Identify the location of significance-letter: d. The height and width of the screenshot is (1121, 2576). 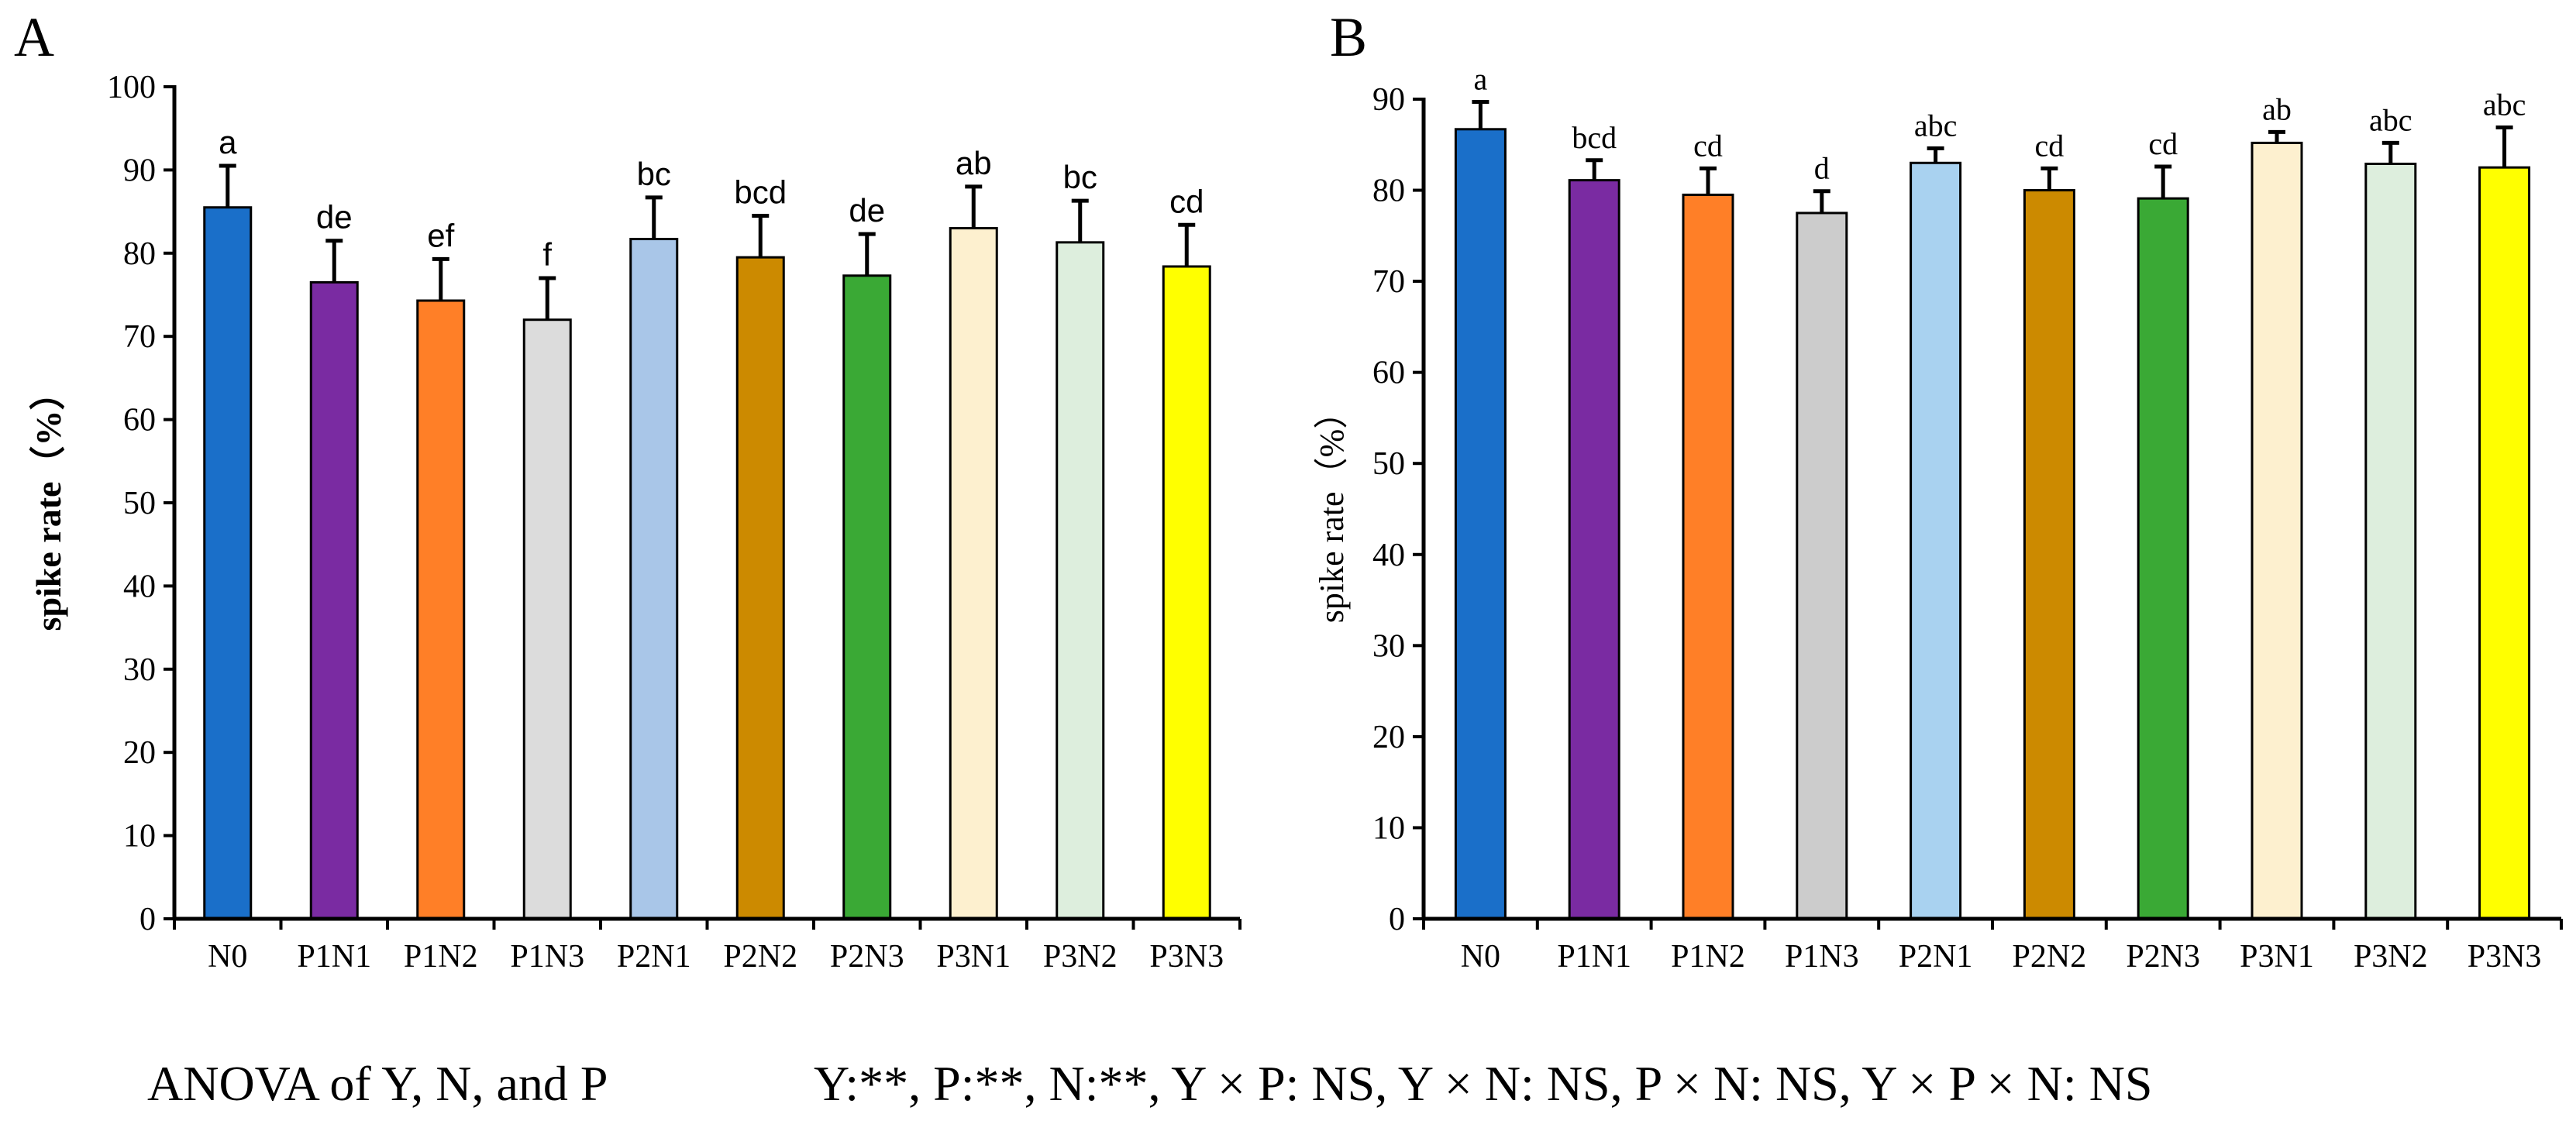
(1822, 168).